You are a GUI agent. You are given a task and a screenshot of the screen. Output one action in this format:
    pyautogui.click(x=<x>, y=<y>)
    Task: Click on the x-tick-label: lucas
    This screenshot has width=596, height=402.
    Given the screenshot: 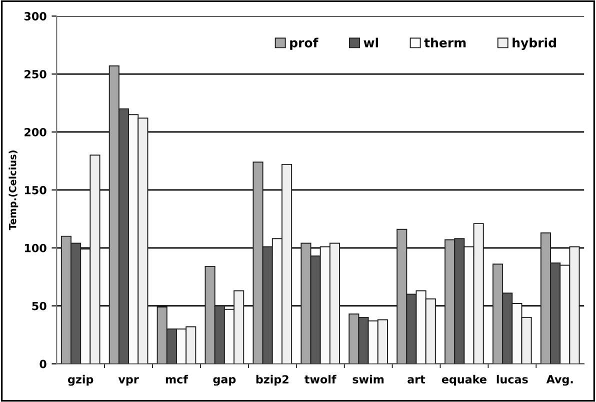 What is the action you would take?
    pyautogui.click(x=512, y=379)
    